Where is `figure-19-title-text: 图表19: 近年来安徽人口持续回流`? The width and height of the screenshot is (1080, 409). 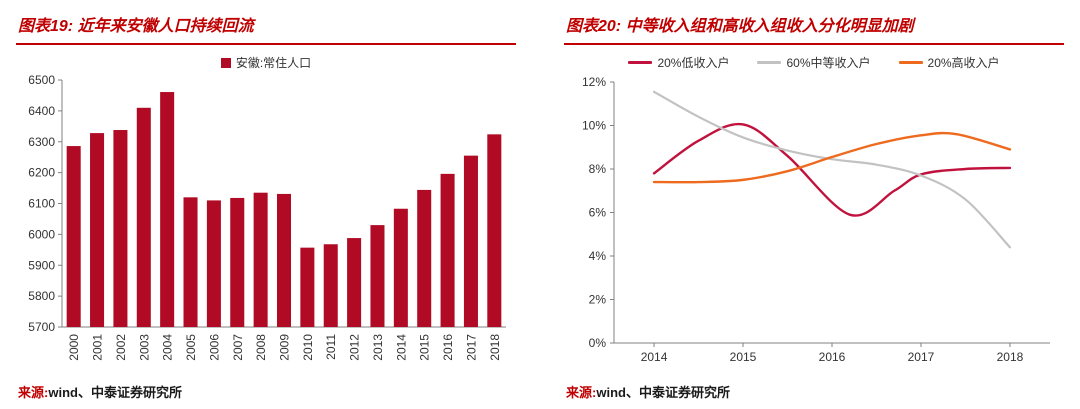
figure-19-title-text: 图表19: 近年来安徽人口持续回流 is located at coordinates (136, 26).